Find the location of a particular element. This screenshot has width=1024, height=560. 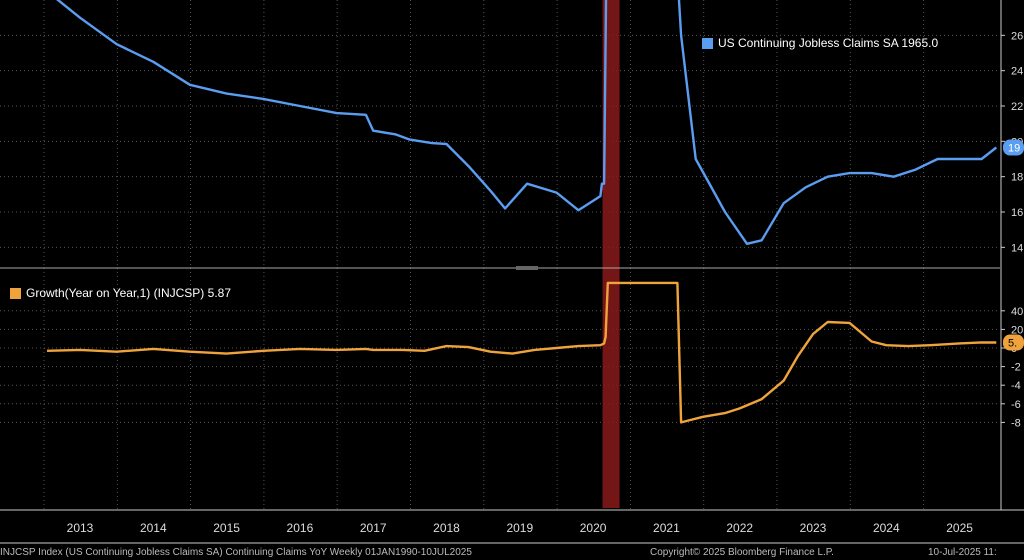

x-tick-label: 2013 is located at coordinates (80, 528).